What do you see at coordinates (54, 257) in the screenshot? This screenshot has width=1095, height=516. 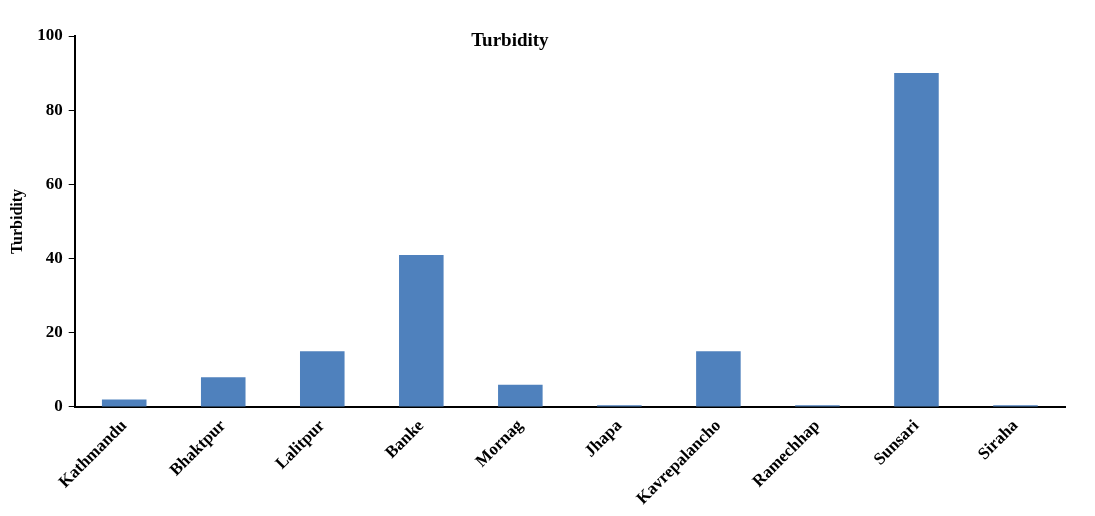 I see `y-tick-label: 40` at bounding box center [54, 257].